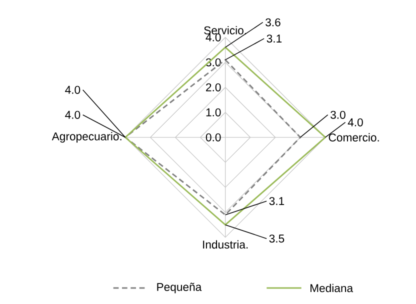 The image size is (416, 304). I want to click on spoke-label: Comercio., so click(353, 137).